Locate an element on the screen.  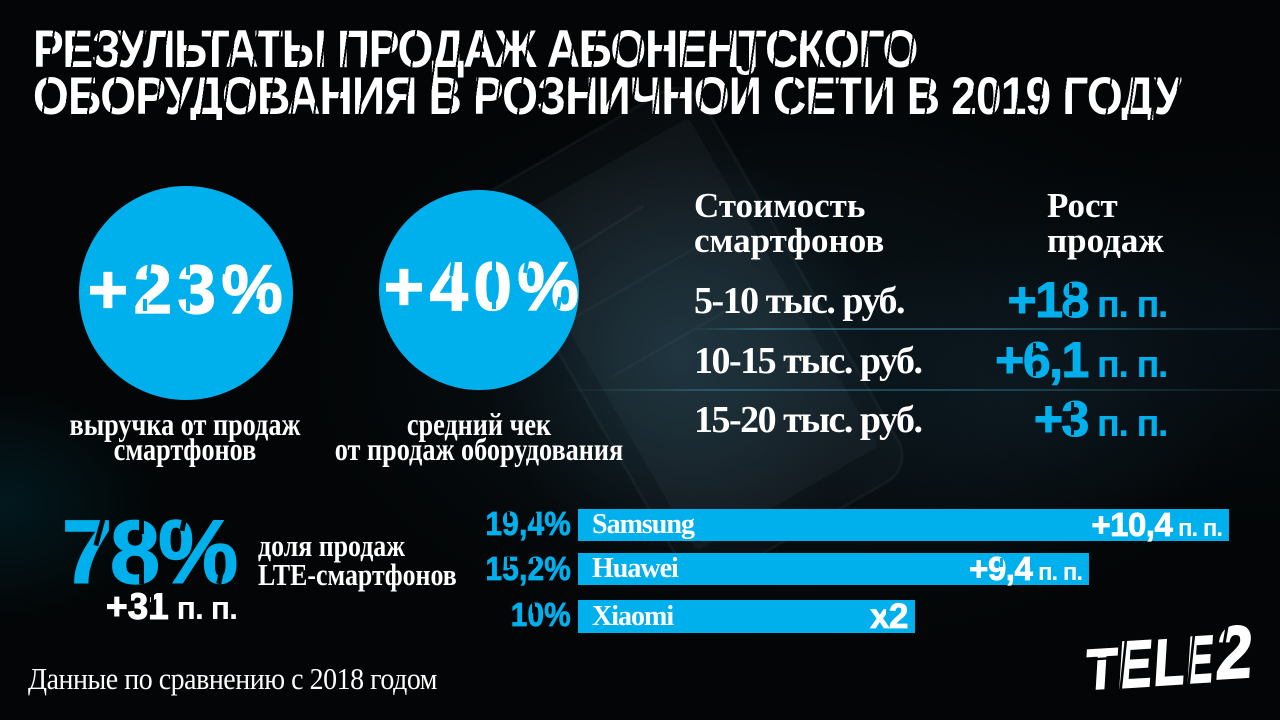
svg-text: 2 is located at coordinates (1234, 652).